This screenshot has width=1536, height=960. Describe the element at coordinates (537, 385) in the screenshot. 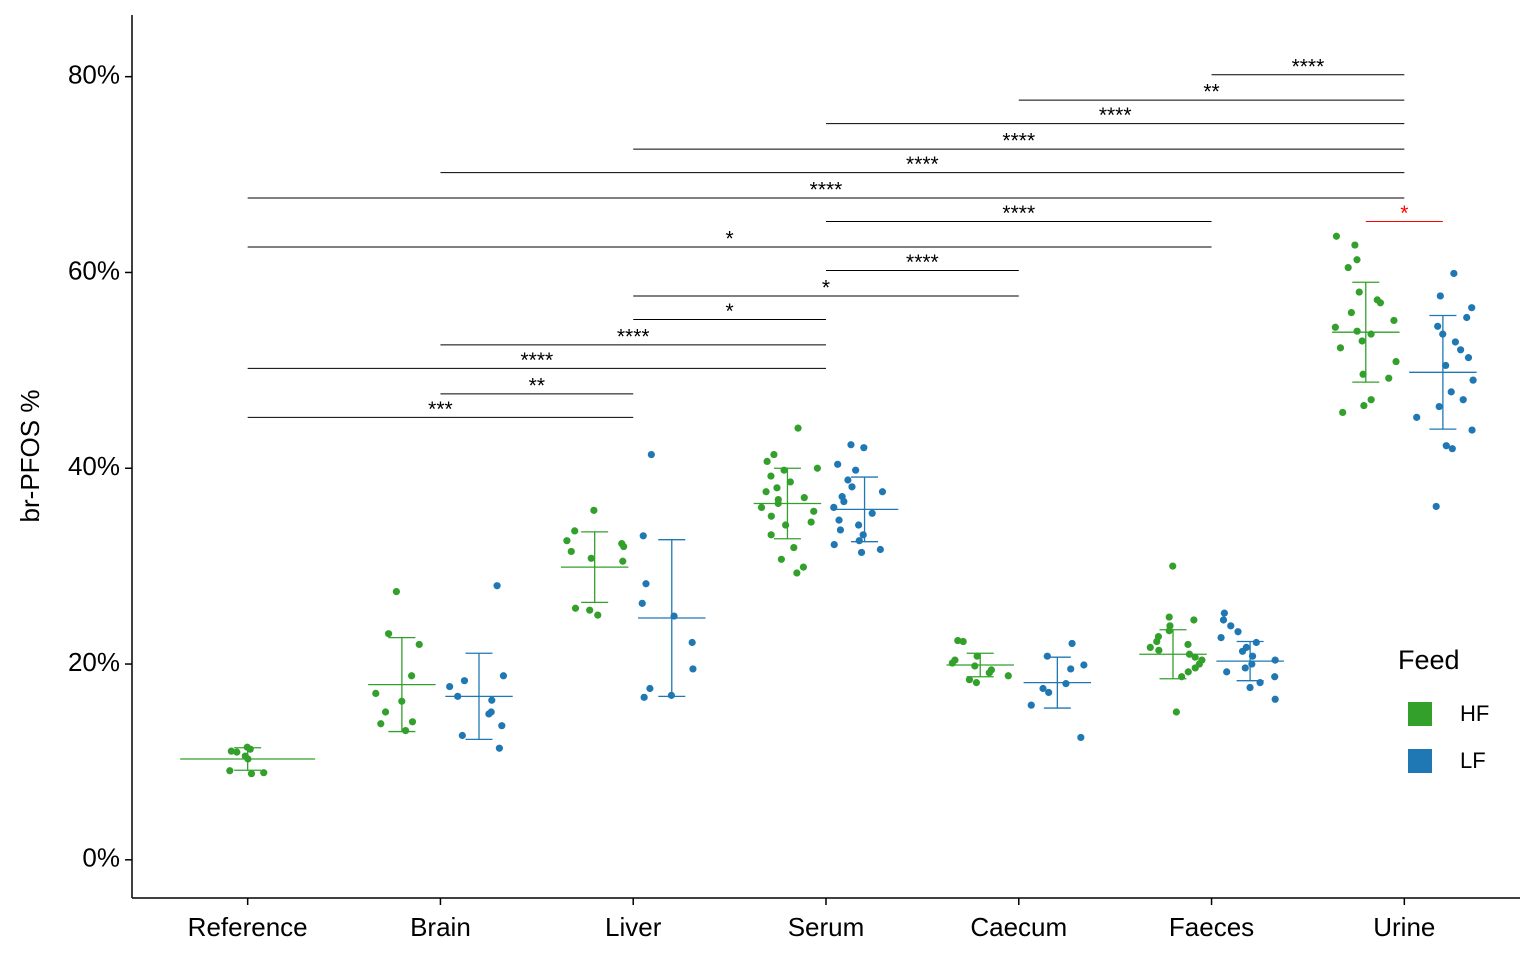

I see `bracket-label: **` at that location.